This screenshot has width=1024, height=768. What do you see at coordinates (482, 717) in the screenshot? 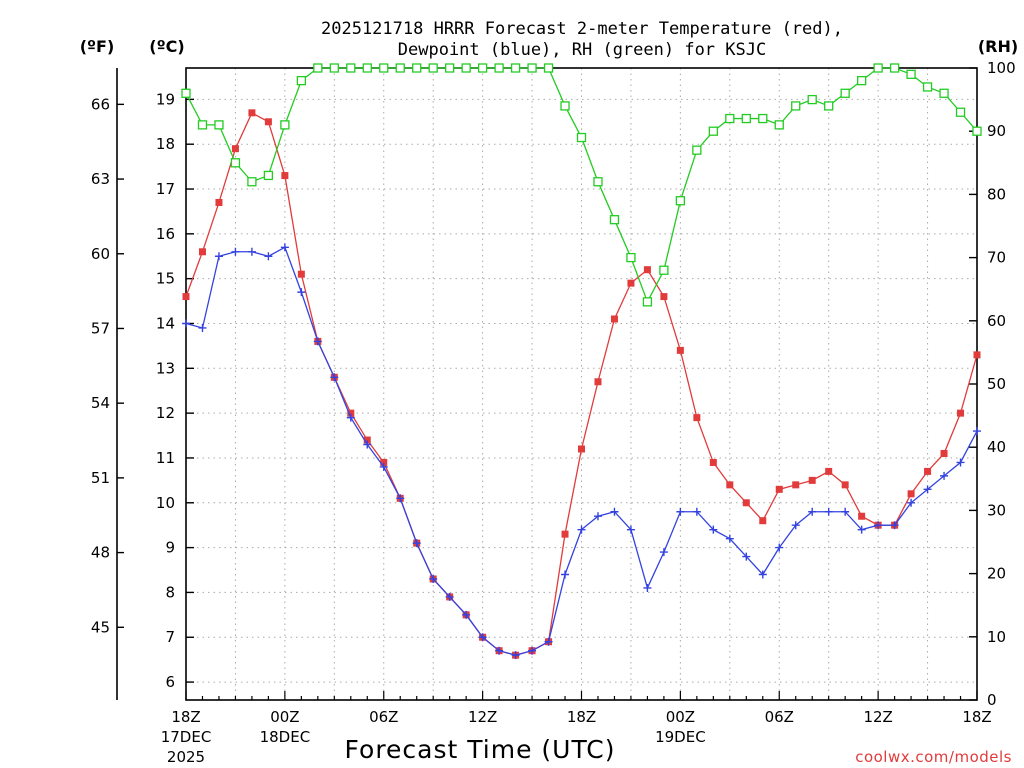
I see `x-tick-label: 12Z` at bounding box center [482, 717].